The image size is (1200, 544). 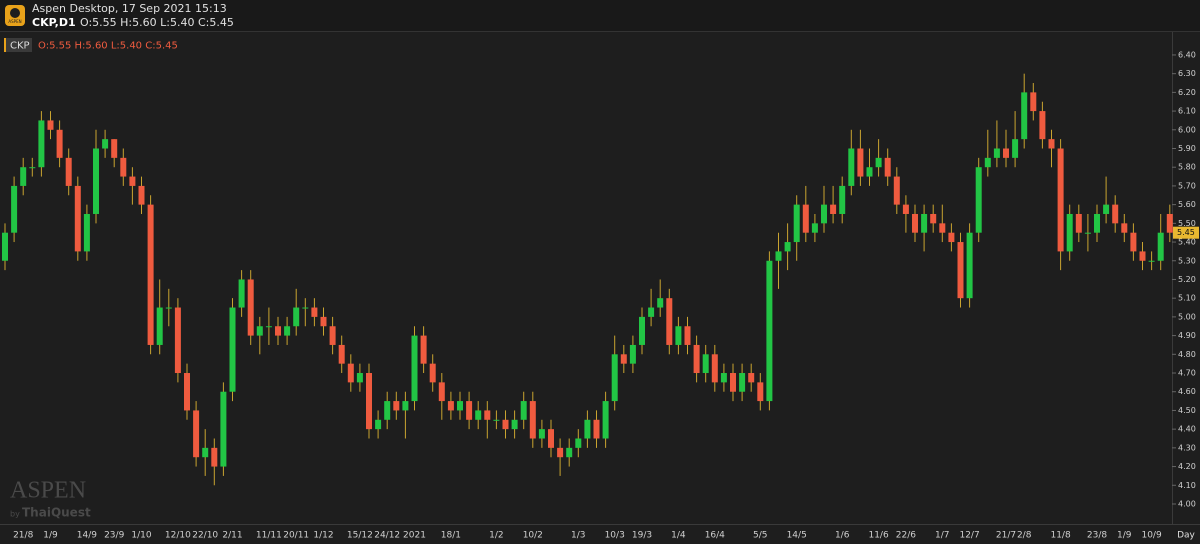 I want to click on x-tick-label: 11/11, so click(x=269, y=536).